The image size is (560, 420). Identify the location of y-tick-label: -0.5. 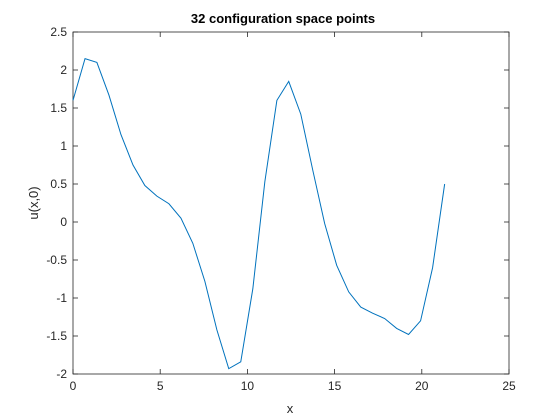
(56, 260).